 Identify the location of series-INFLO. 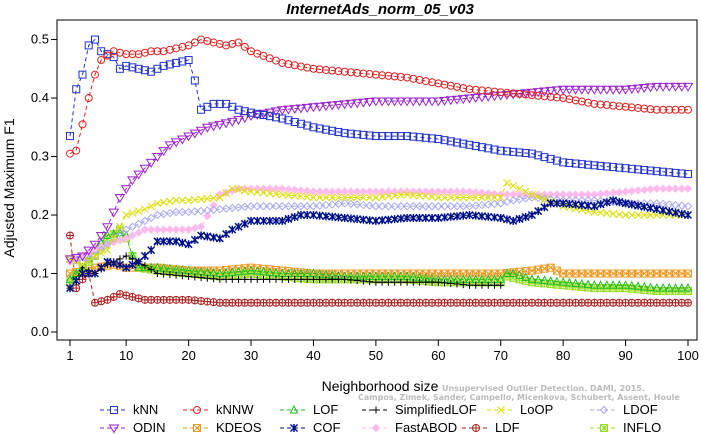
(379, 260).